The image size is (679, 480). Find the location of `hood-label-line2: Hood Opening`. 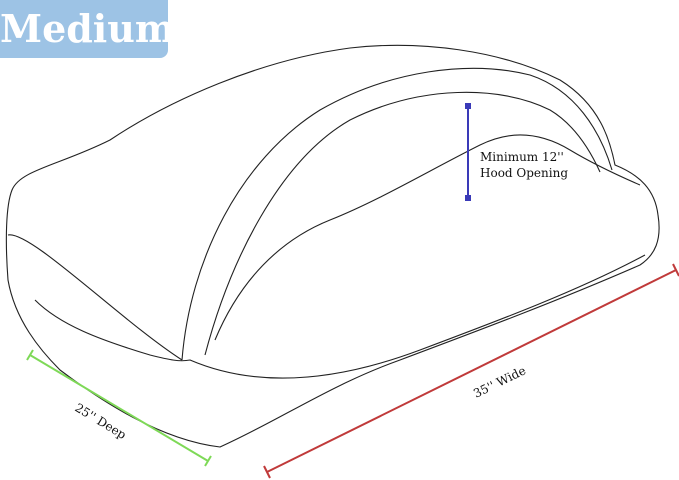

hood-label-line2: Hood Opening is located at coordinates (524, 173).